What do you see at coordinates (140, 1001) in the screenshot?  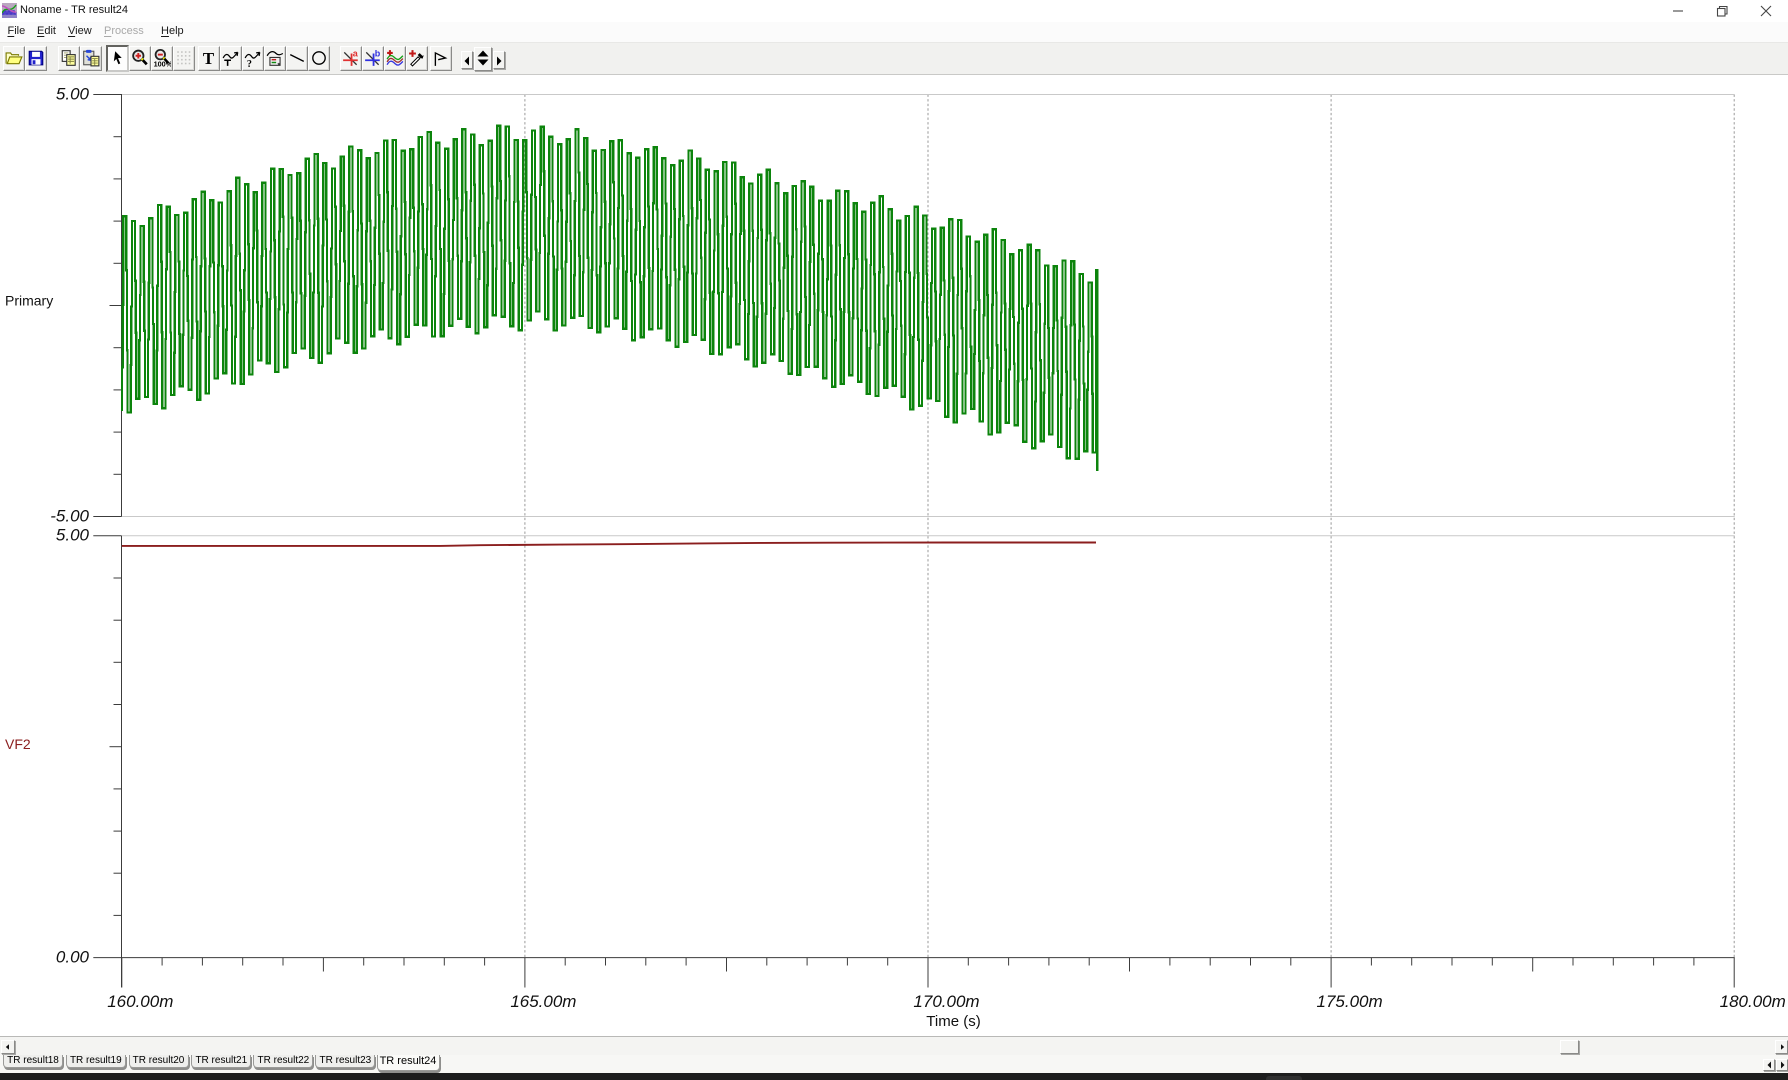 I see `svg-text: 160.00m` at bounding box center [140, 1001].